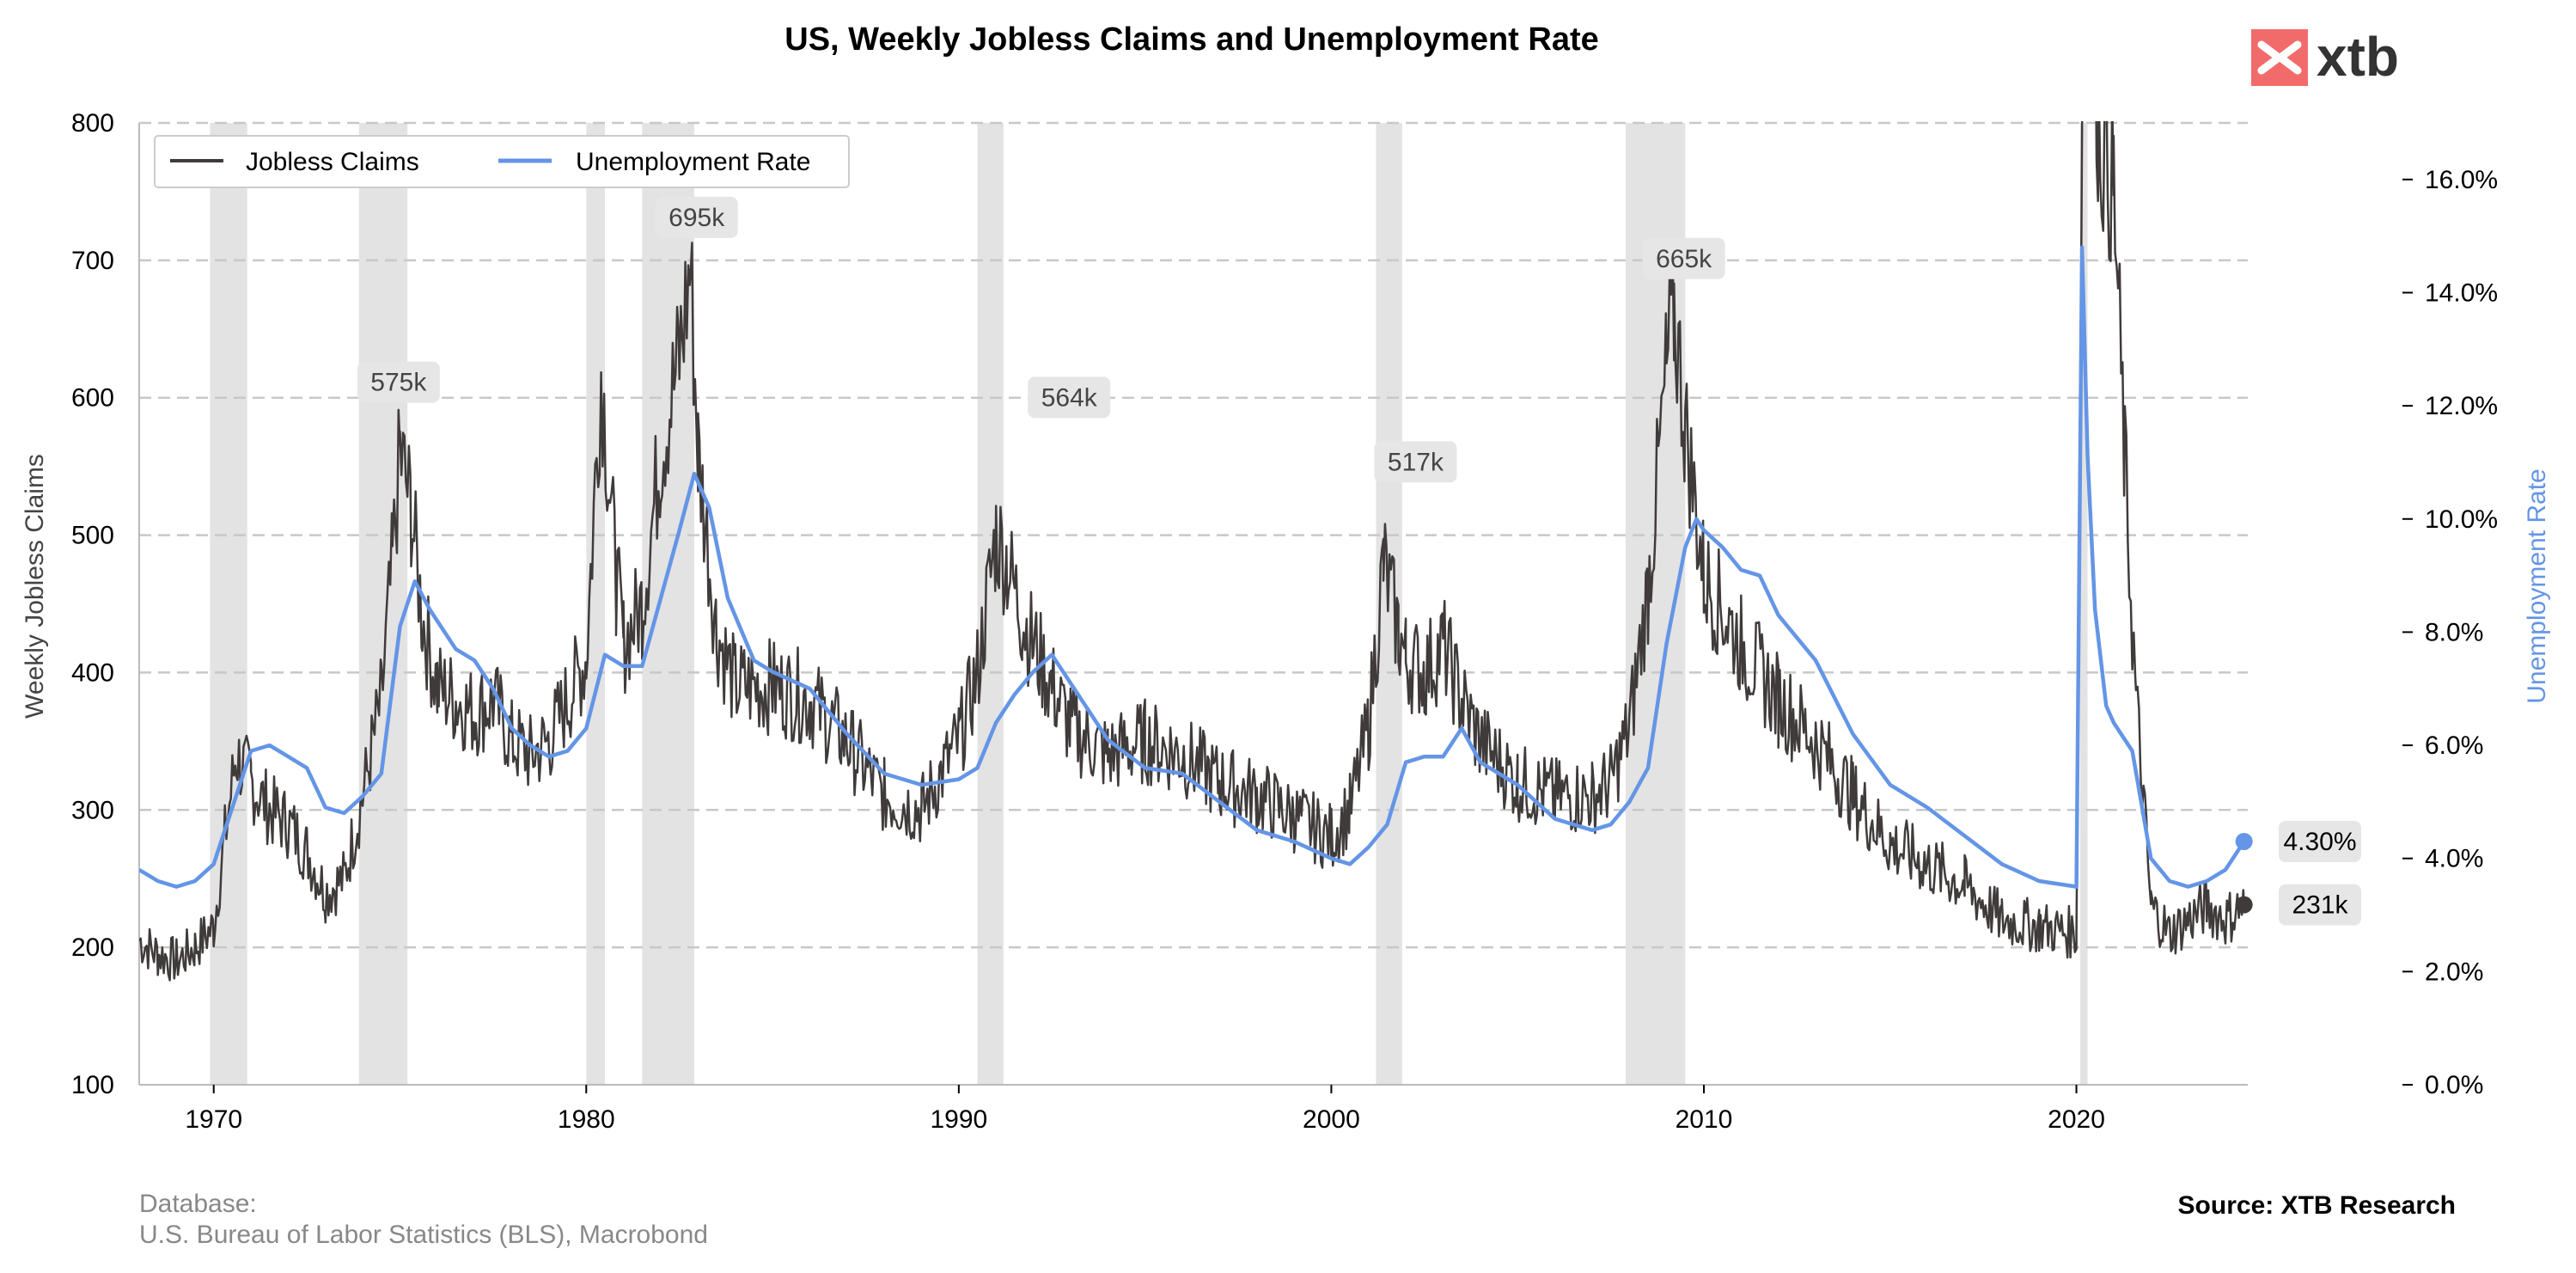 The height and width of the screenshot is (1273, 2576). What do you see at coordinates (1331, 1119) in the screenshot?
I see `x-tick-label: 2000` at bounding box center [1331, 1119].